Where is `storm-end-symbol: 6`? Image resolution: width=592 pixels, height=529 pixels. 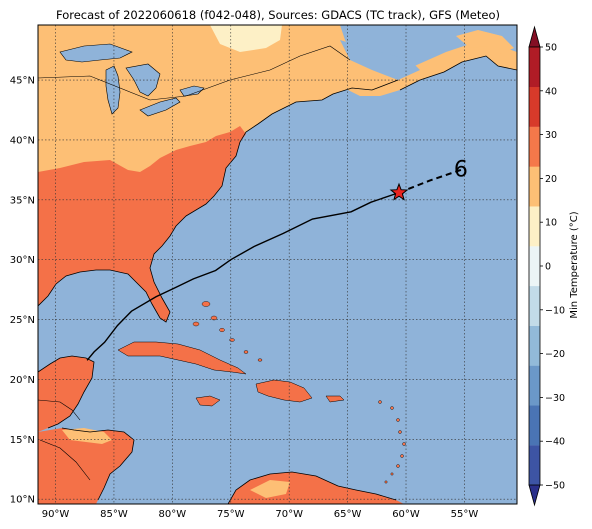
storm-end-symbol: 6 is located at coordinates (461, 170).